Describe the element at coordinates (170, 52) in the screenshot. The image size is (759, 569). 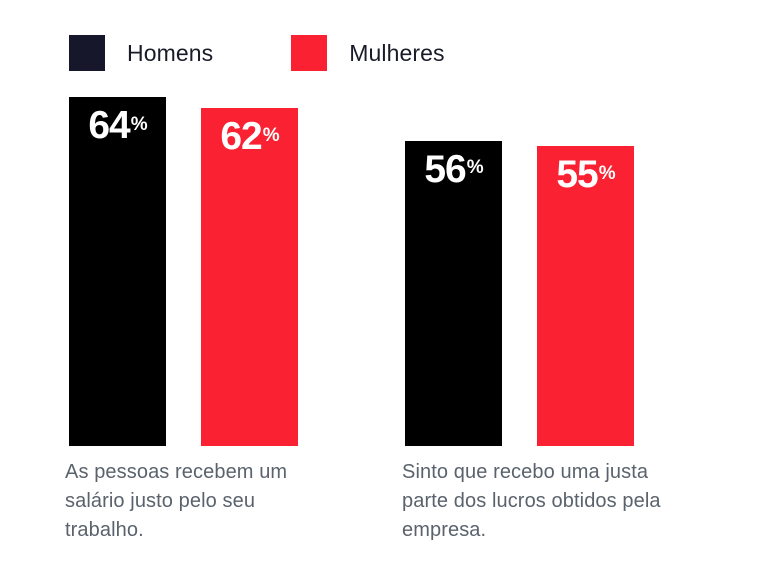
I see `legend-label-homens: Homens` at that location.